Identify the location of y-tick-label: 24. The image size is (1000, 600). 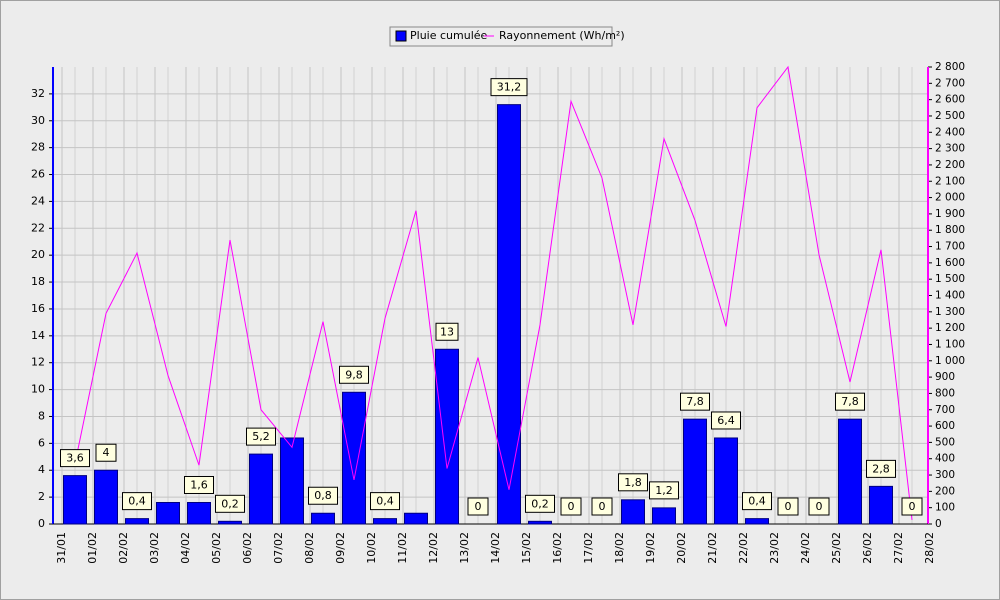
(38, 200).